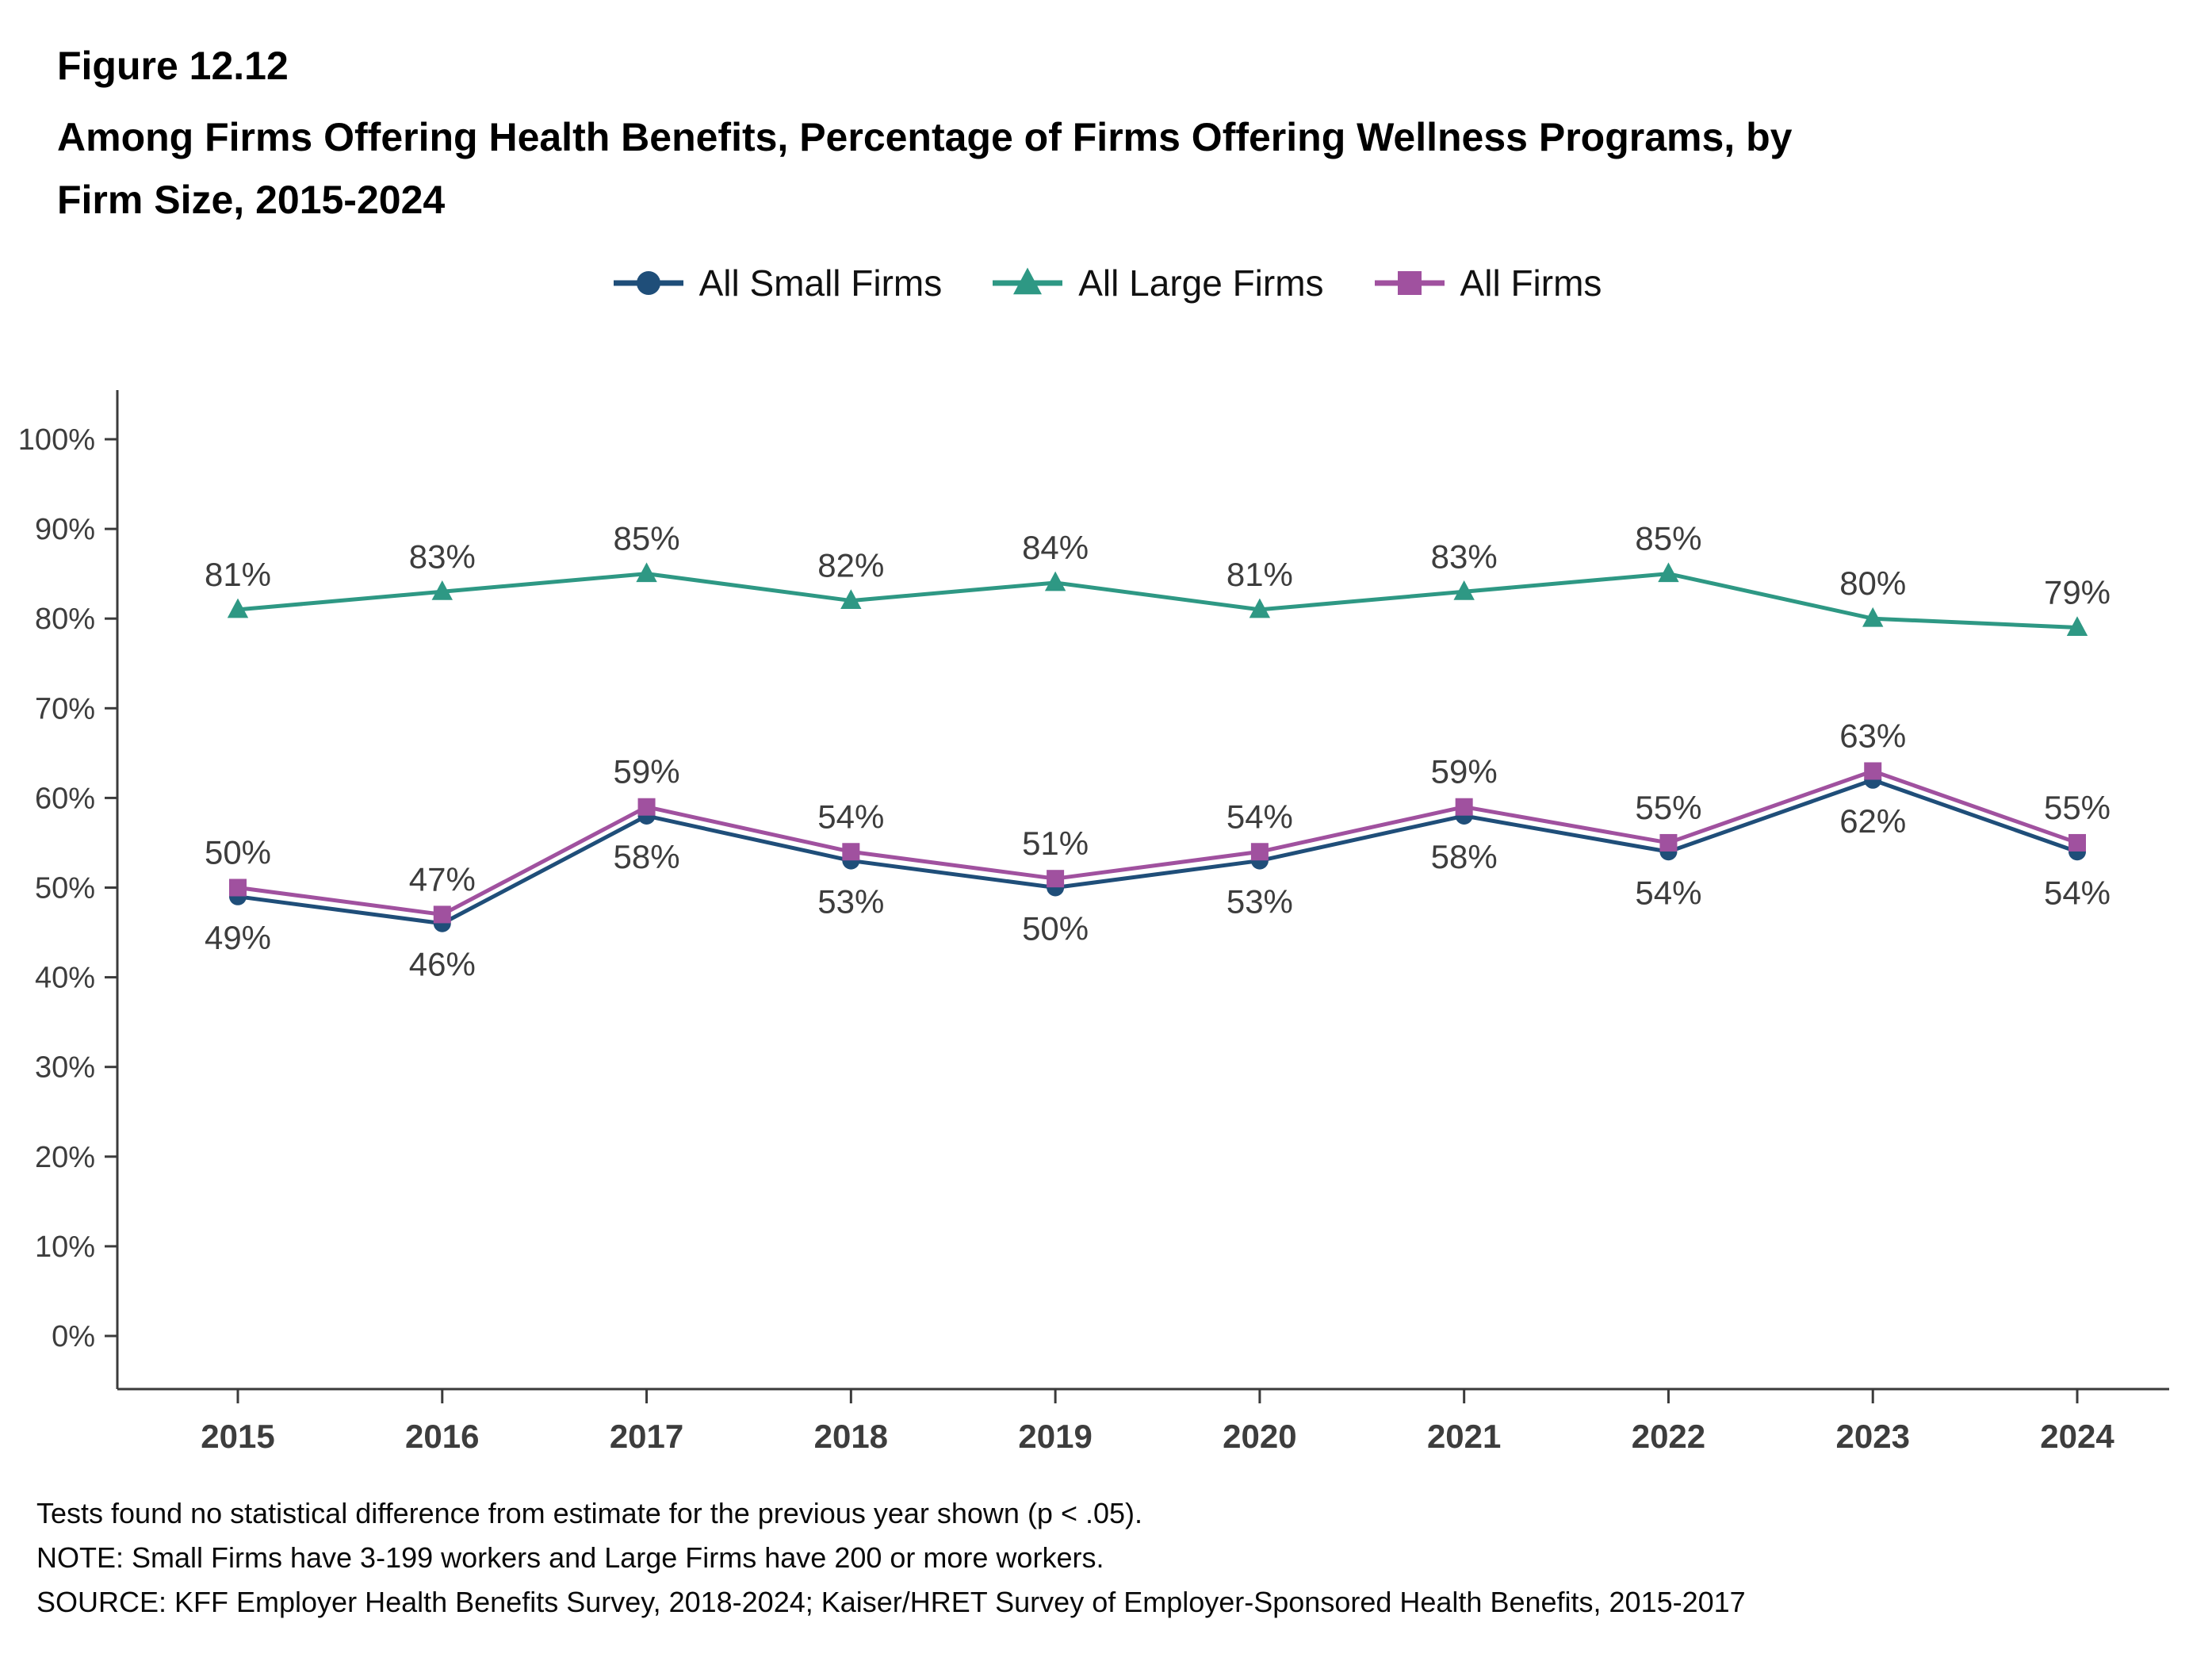  Describe the element at coordinates (1055, 843) in the screenshot. I see `value-label-all-firms: 51%` at that location.